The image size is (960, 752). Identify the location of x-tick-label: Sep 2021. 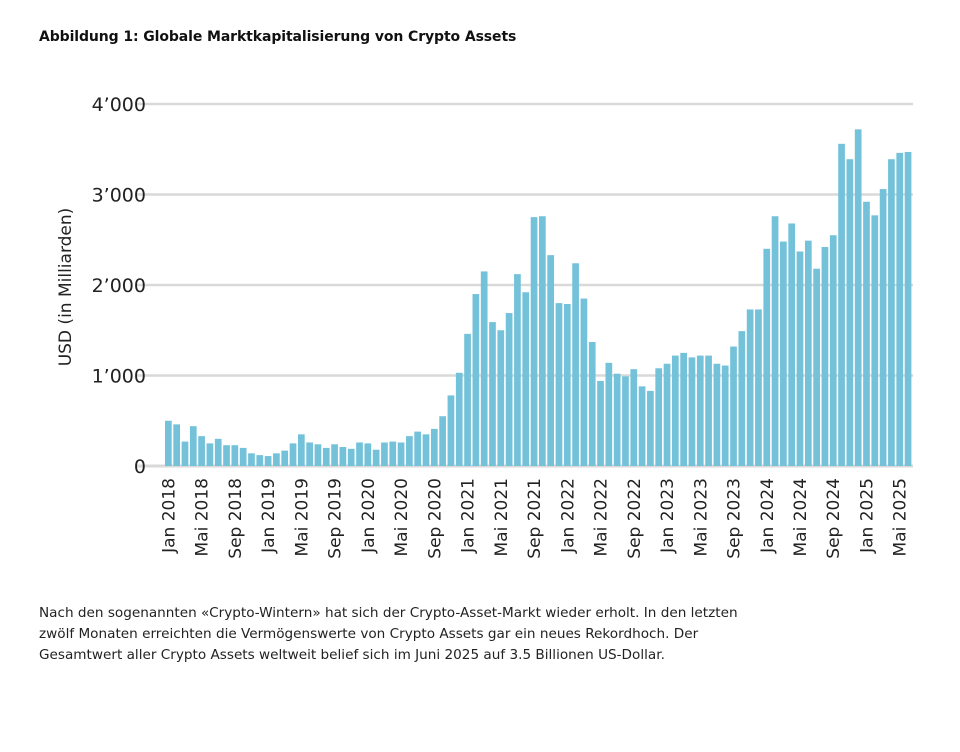
(535, 518).